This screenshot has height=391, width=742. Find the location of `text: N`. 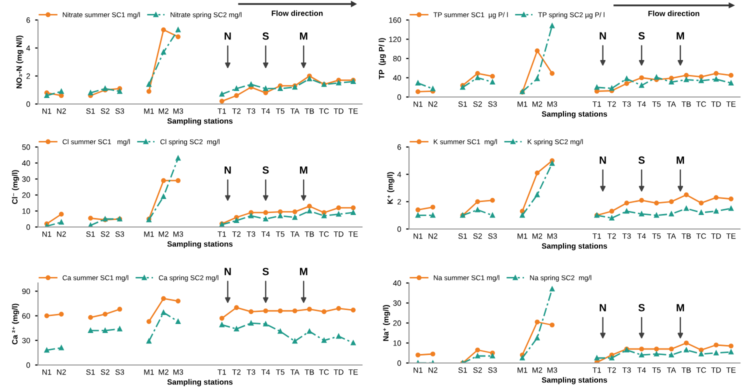

text: N is located at coordinates (227, 272).